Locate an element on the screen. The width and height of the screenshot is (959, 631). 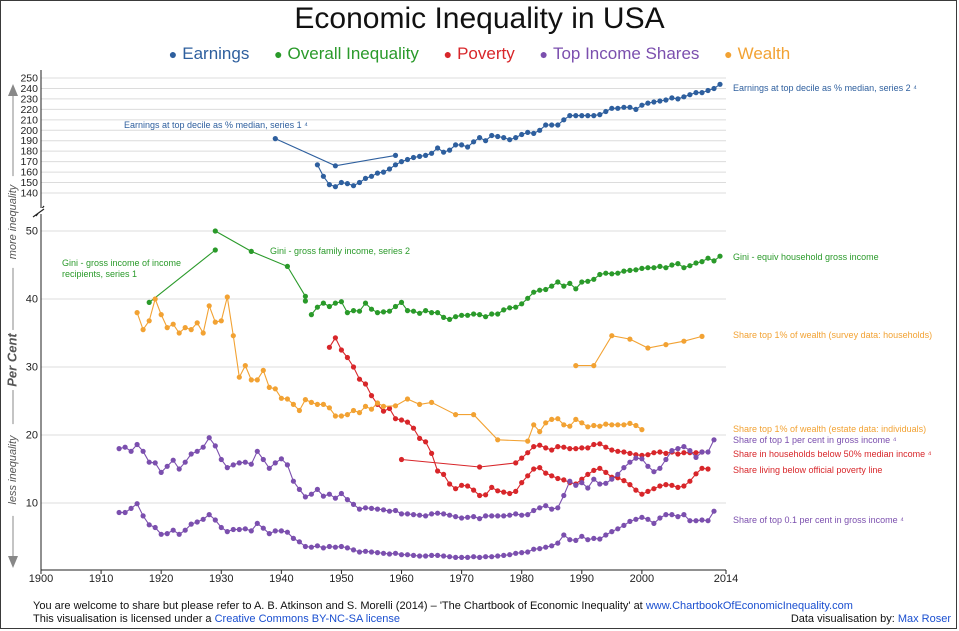
x-tick-1940: 1940 is located at coordinates (281, 579).